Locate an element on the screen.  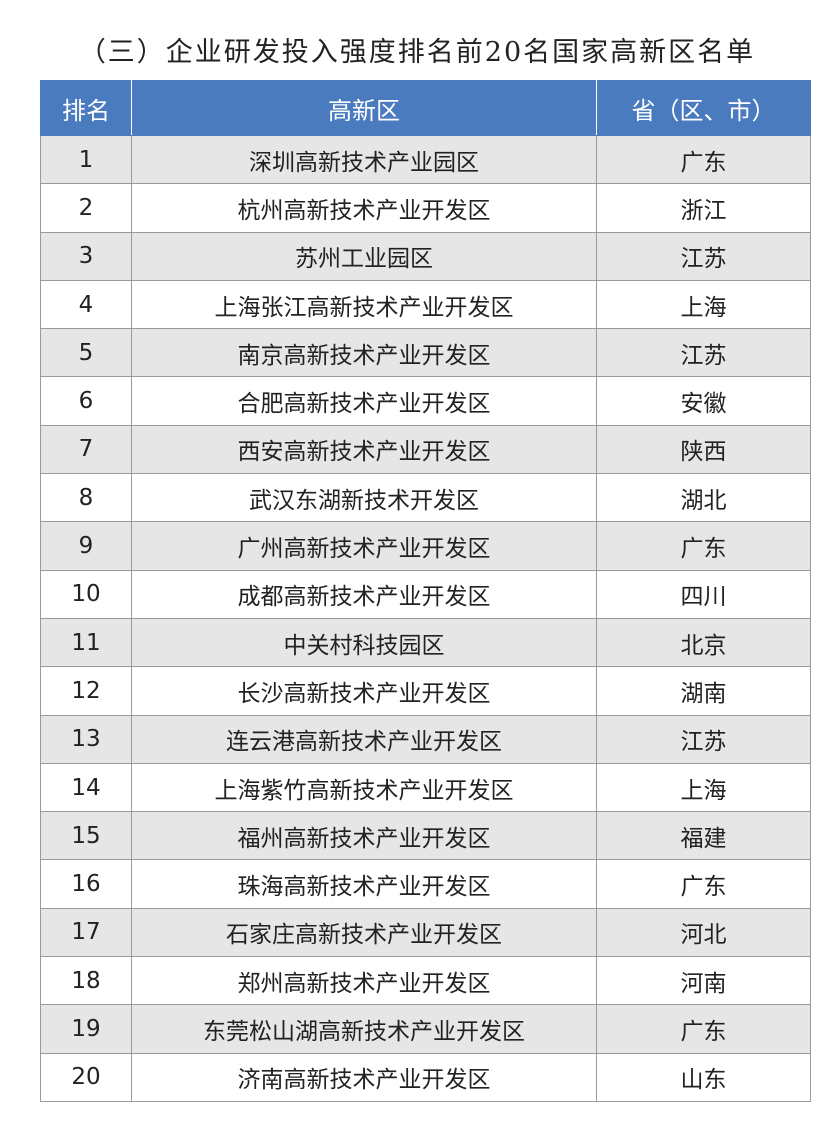
table-cell: 长沙高新技术产业开发区 is located at coordinates (364, 691).